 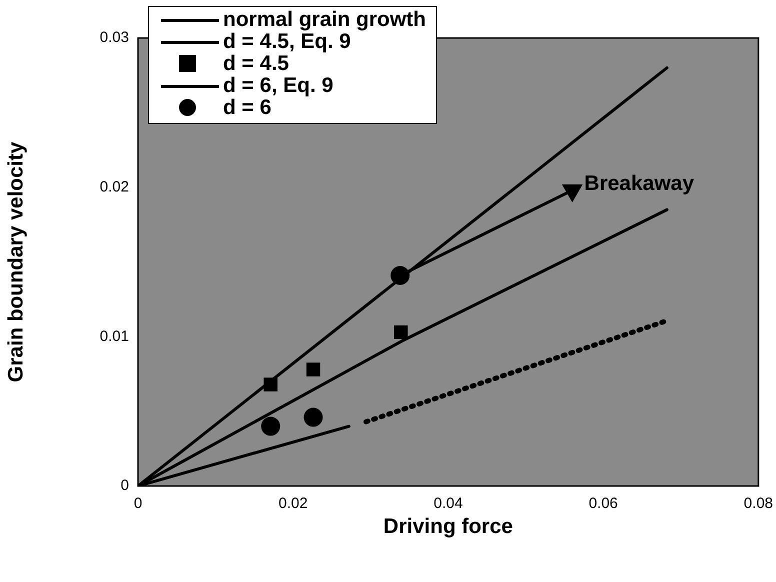 I want to click on legend-label: d = 6, so click(x=247, y=107).